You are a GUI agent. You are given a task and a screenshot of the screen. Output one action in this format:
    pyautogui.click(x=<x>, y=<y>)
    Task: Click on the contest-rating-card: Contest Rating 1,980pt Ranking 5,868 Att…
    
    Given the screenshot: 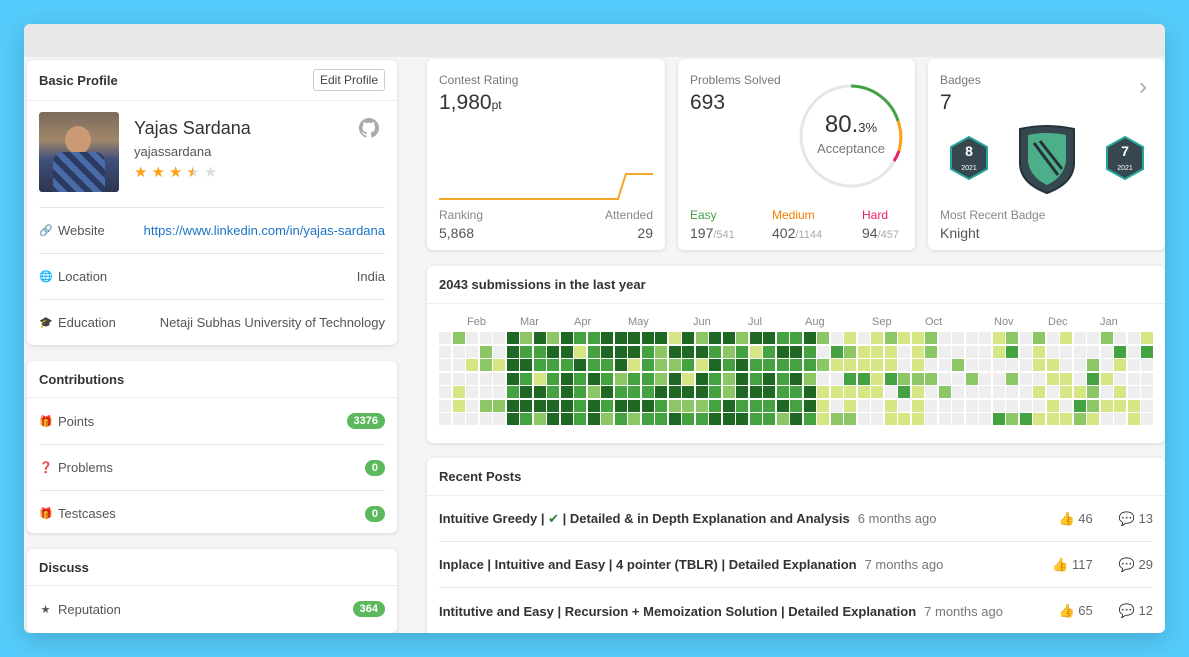 What is the action you would take?
    pyautogui.click(x=546, y=154)
    